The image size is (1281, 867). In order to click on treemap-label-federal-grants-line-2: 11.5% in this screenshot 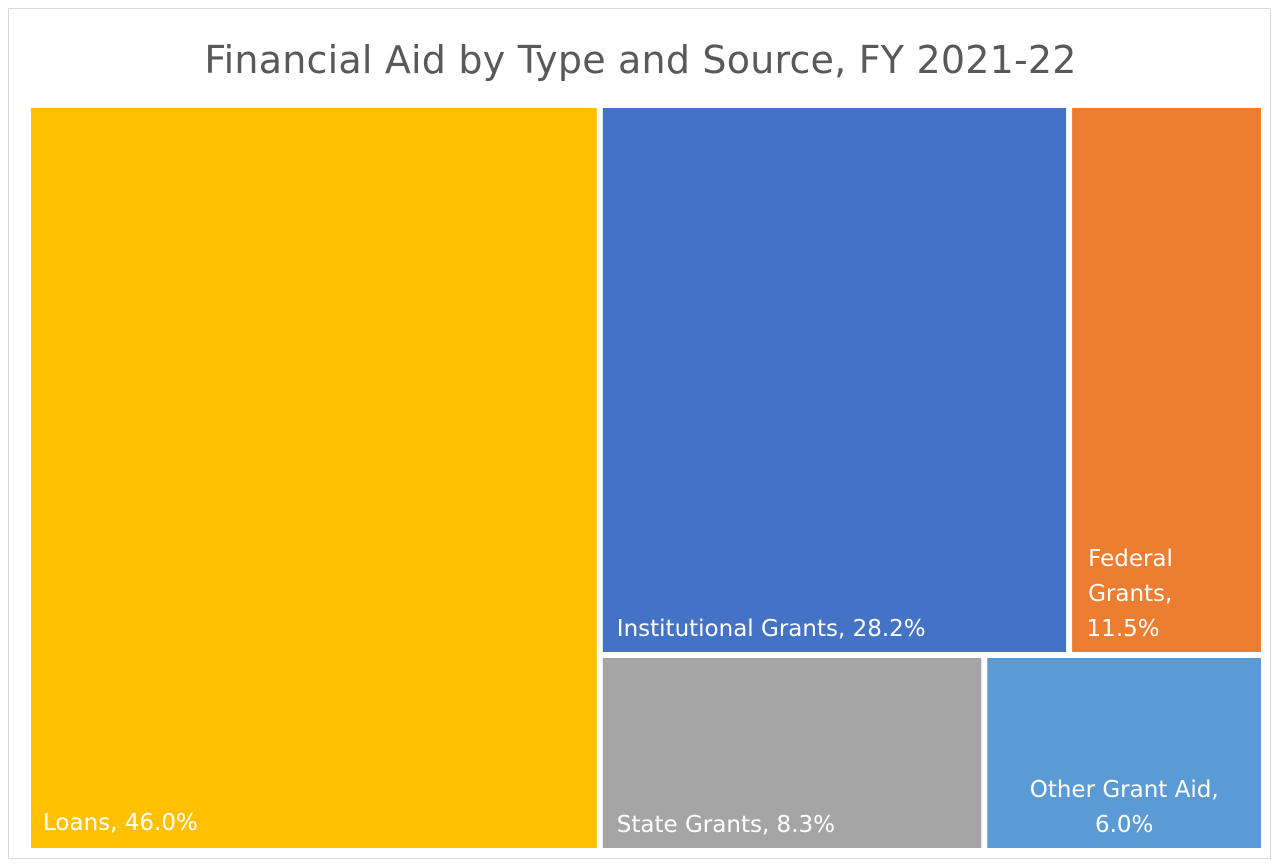, I will do `click(1123, 629)`.